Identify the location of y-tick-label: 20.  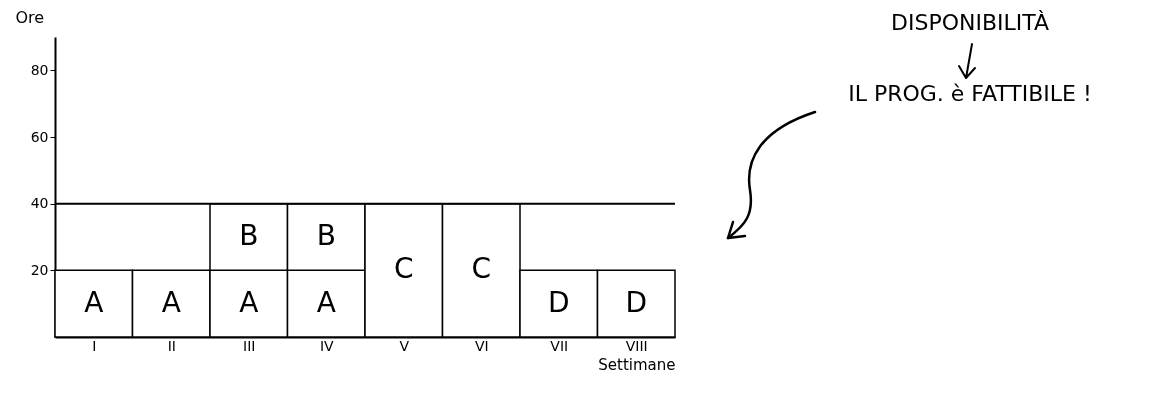
(39, 269).